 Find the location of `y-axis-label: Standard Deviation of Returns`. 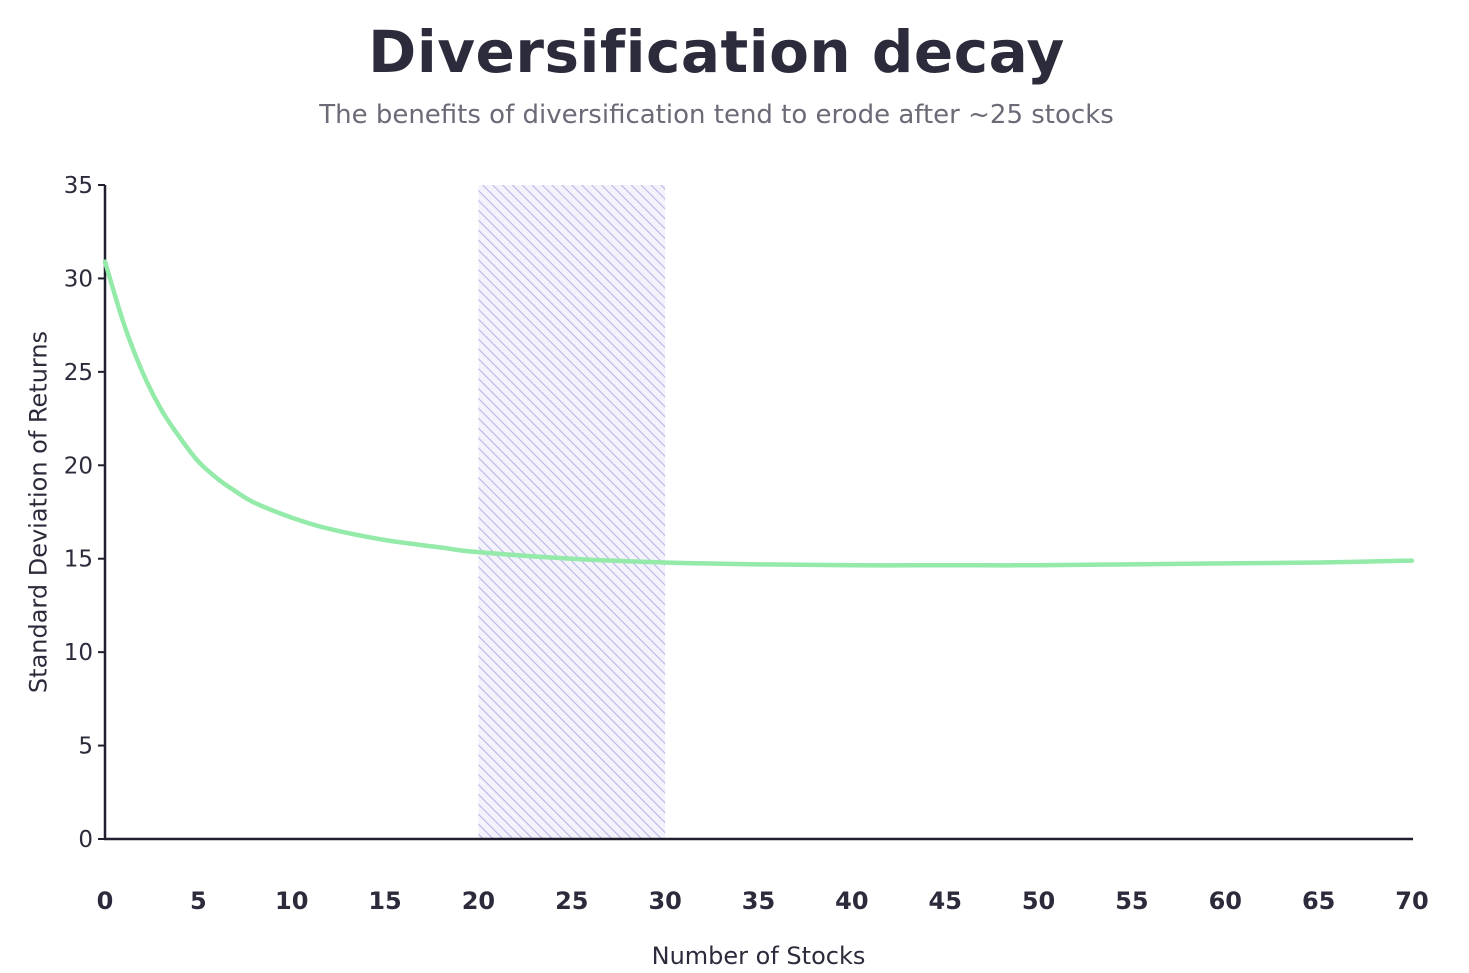

y-axis-label: Standard Deviation of Returns is located at coordinates (38, 512).